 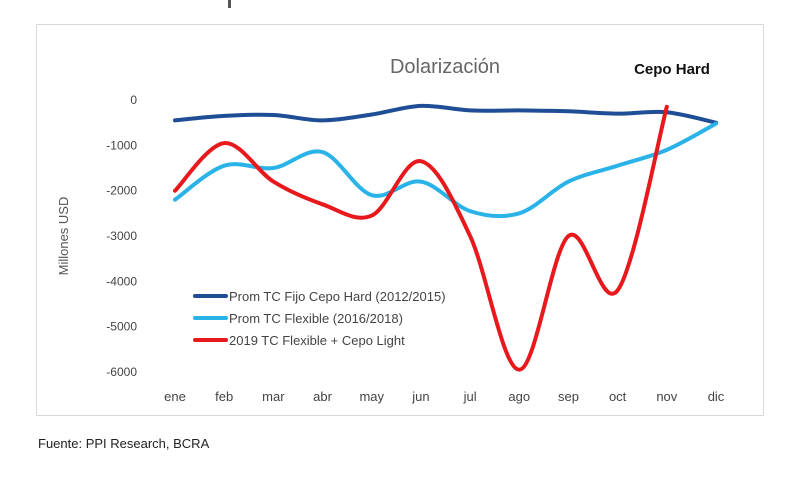 I want to click on top-edge-mark, so click(x=229, y=4).